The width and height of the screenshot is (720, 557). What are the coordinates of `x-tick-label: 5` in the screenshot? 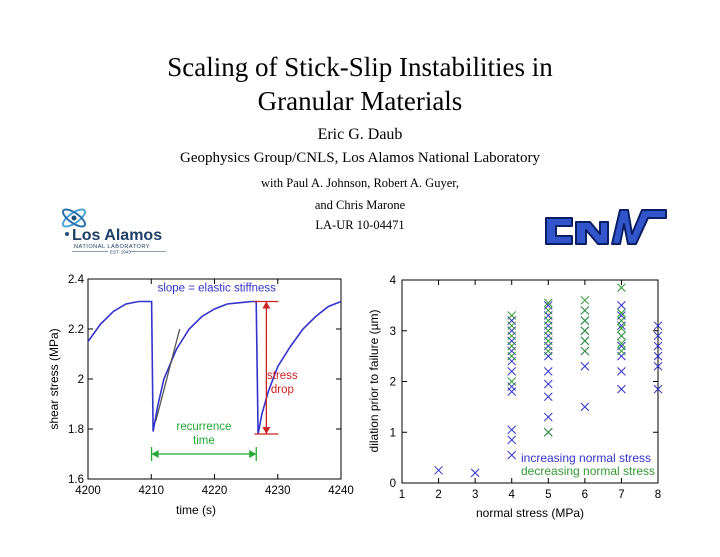 It's located at (548, 495).